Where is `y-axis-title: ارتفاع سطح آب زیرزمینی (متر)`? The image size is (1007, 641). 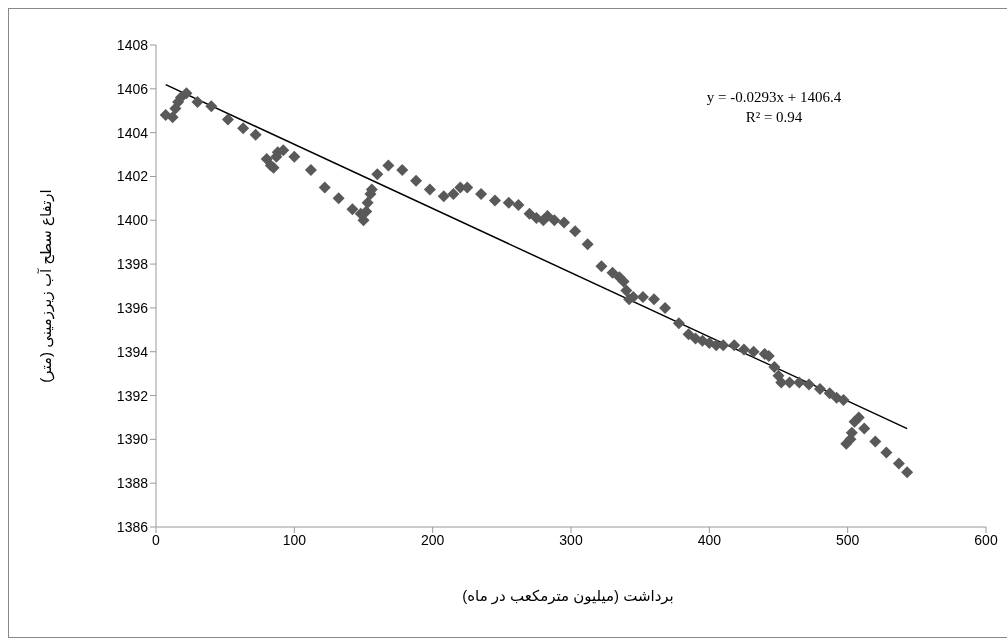 y-axis-title: ارتفاع سطح آب زیرزمینی (متر) is located at coordinates (46, 286).